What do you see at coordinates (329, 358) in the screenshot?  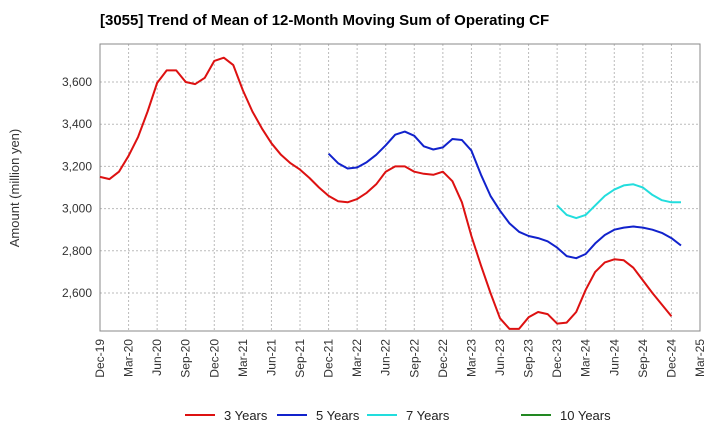 I see `x-tick-label: Dec-21` at bounding box center [329, 358].